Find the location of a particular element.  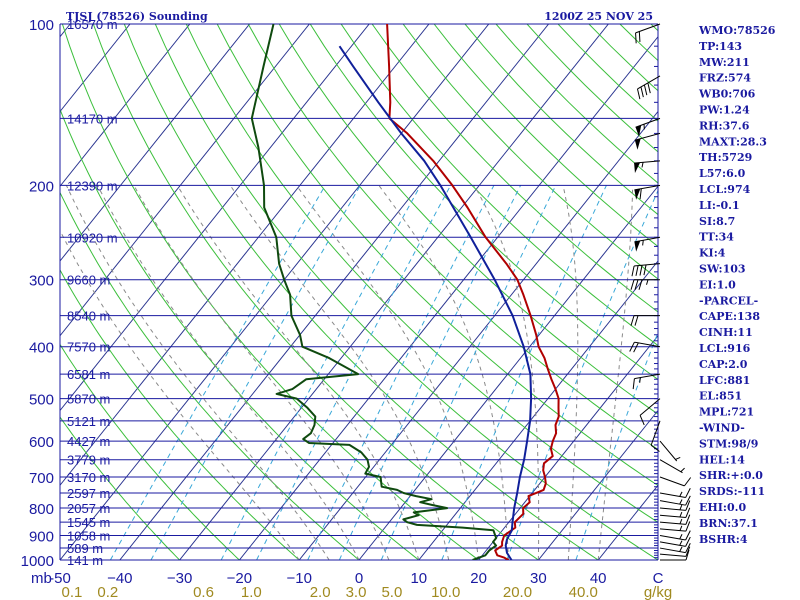

pressure-unit-label: mb is located at coordinates (41, 578).